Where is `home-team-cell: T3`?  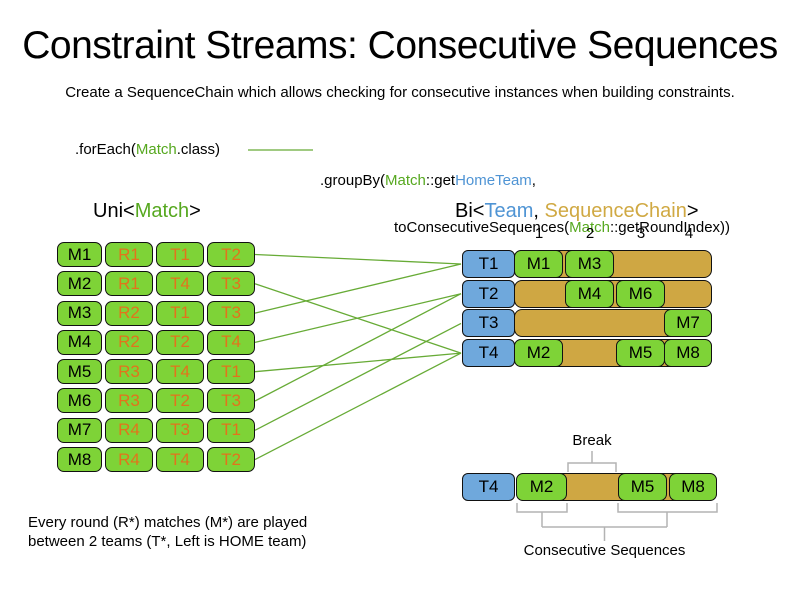
home-team-cell: T3 is located at coordinates (180, 430).